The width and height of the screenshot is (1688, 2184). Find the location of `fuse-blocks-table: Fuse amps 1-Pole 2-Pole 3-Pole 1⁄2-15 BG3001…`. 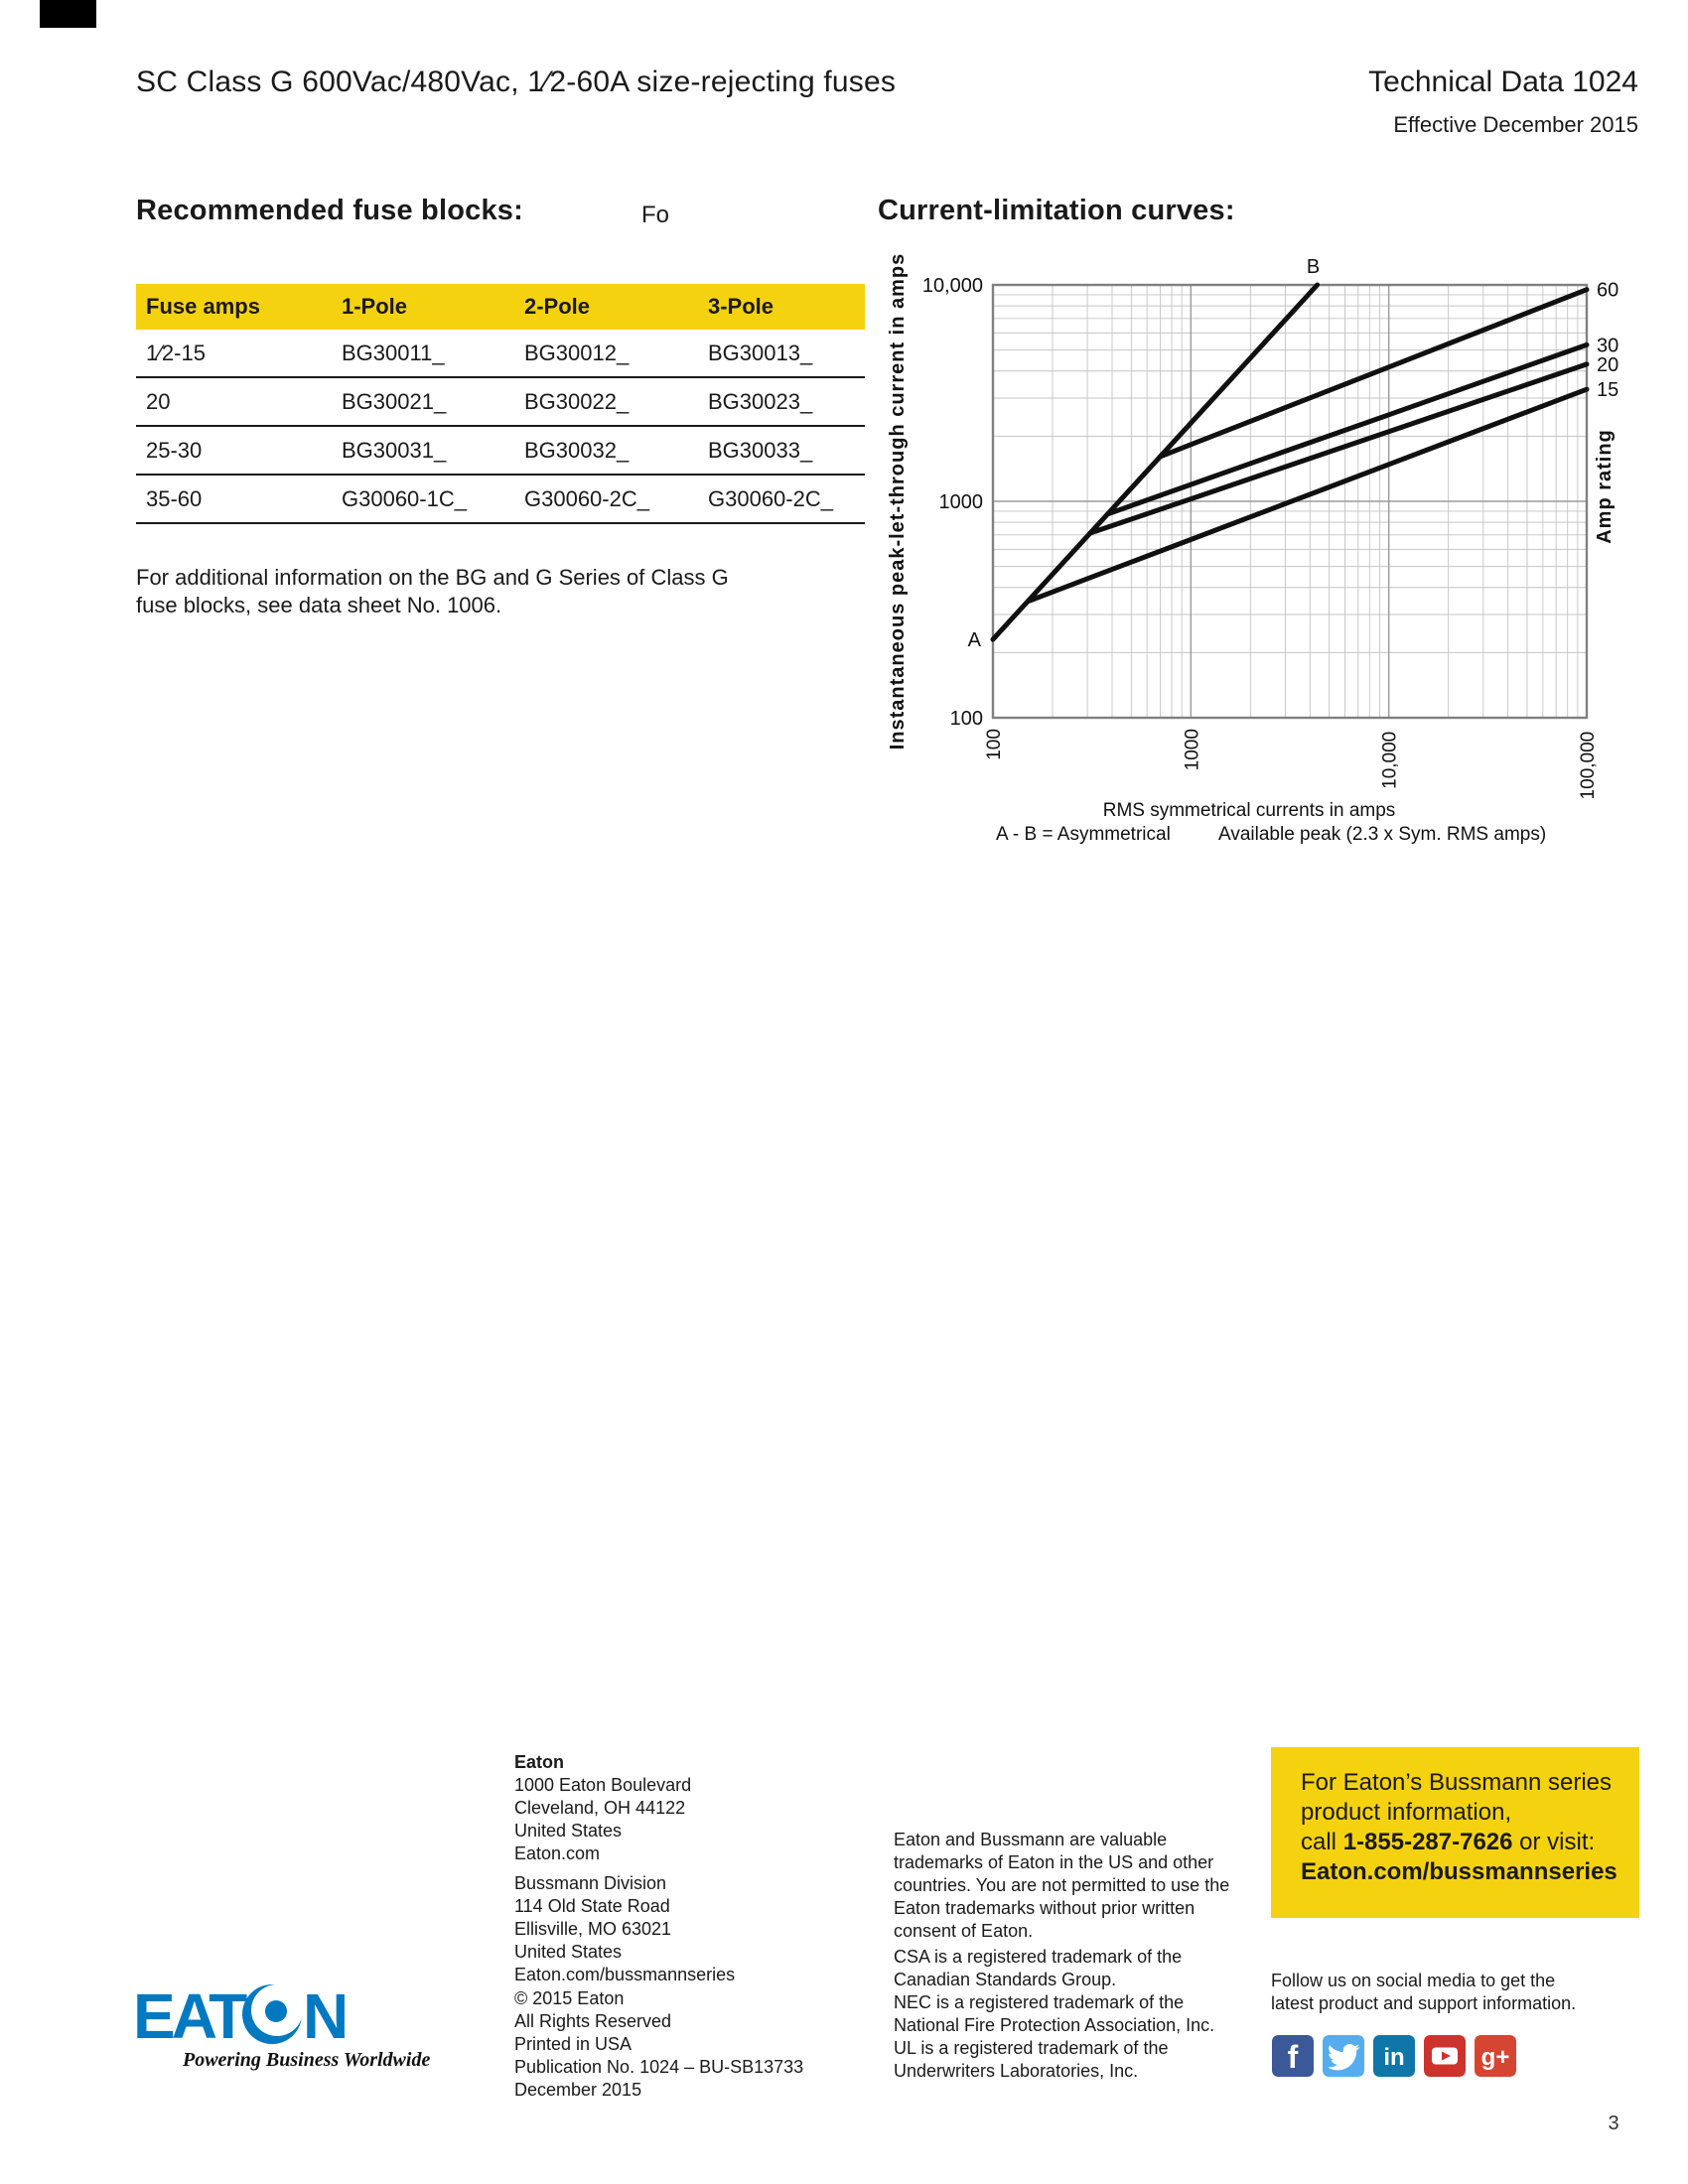

fuse-blocks-table: Fuse amps 1-Pole 2-Pole 3-Pole 1⁄2-15 BG3001… is located at coordinates (500, 404).